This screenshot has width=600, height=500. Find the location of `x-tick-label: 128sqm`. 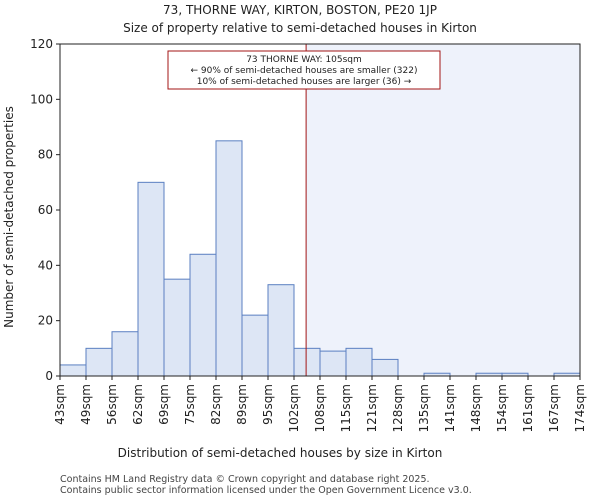

x-tick-label: 128sqm is located at coordinates (398, 408).